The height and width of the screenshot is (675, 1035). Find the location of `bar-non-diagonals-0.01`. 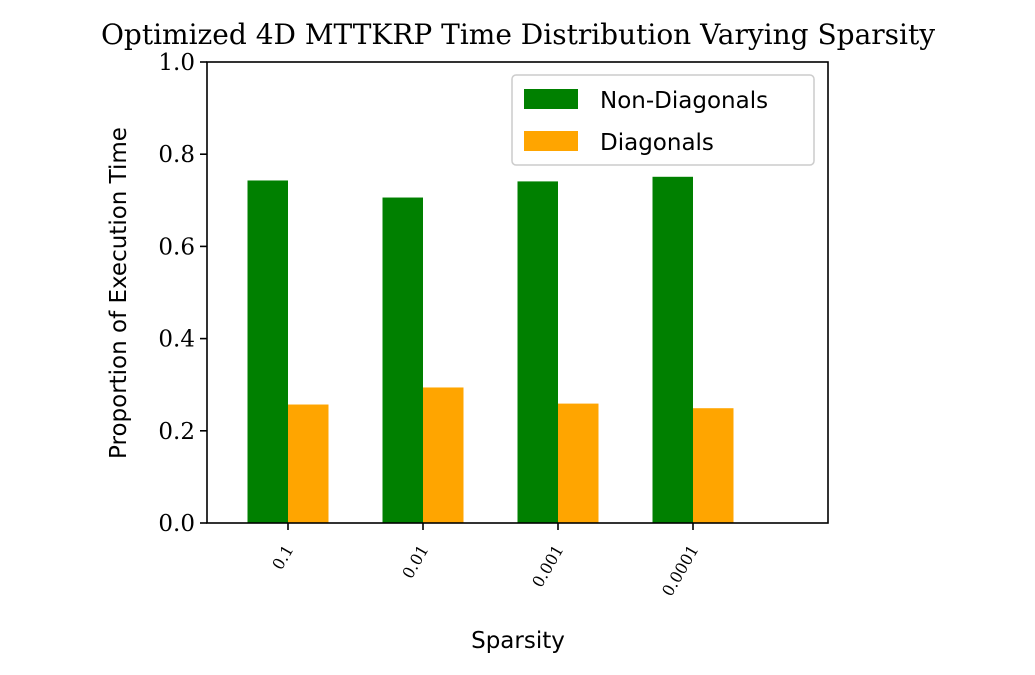

bar-non-diagonals-0.01 is located at coordinates (402, 360).